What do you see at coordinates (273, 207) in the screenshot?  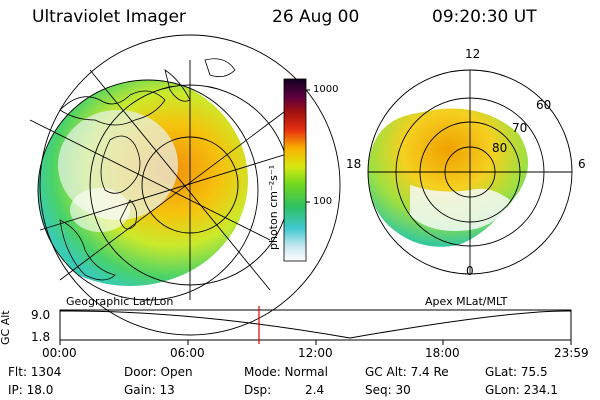 I see `colorbar-unit-label: photon cm⁻²s⁻¹` at bounding box center [273, 207].